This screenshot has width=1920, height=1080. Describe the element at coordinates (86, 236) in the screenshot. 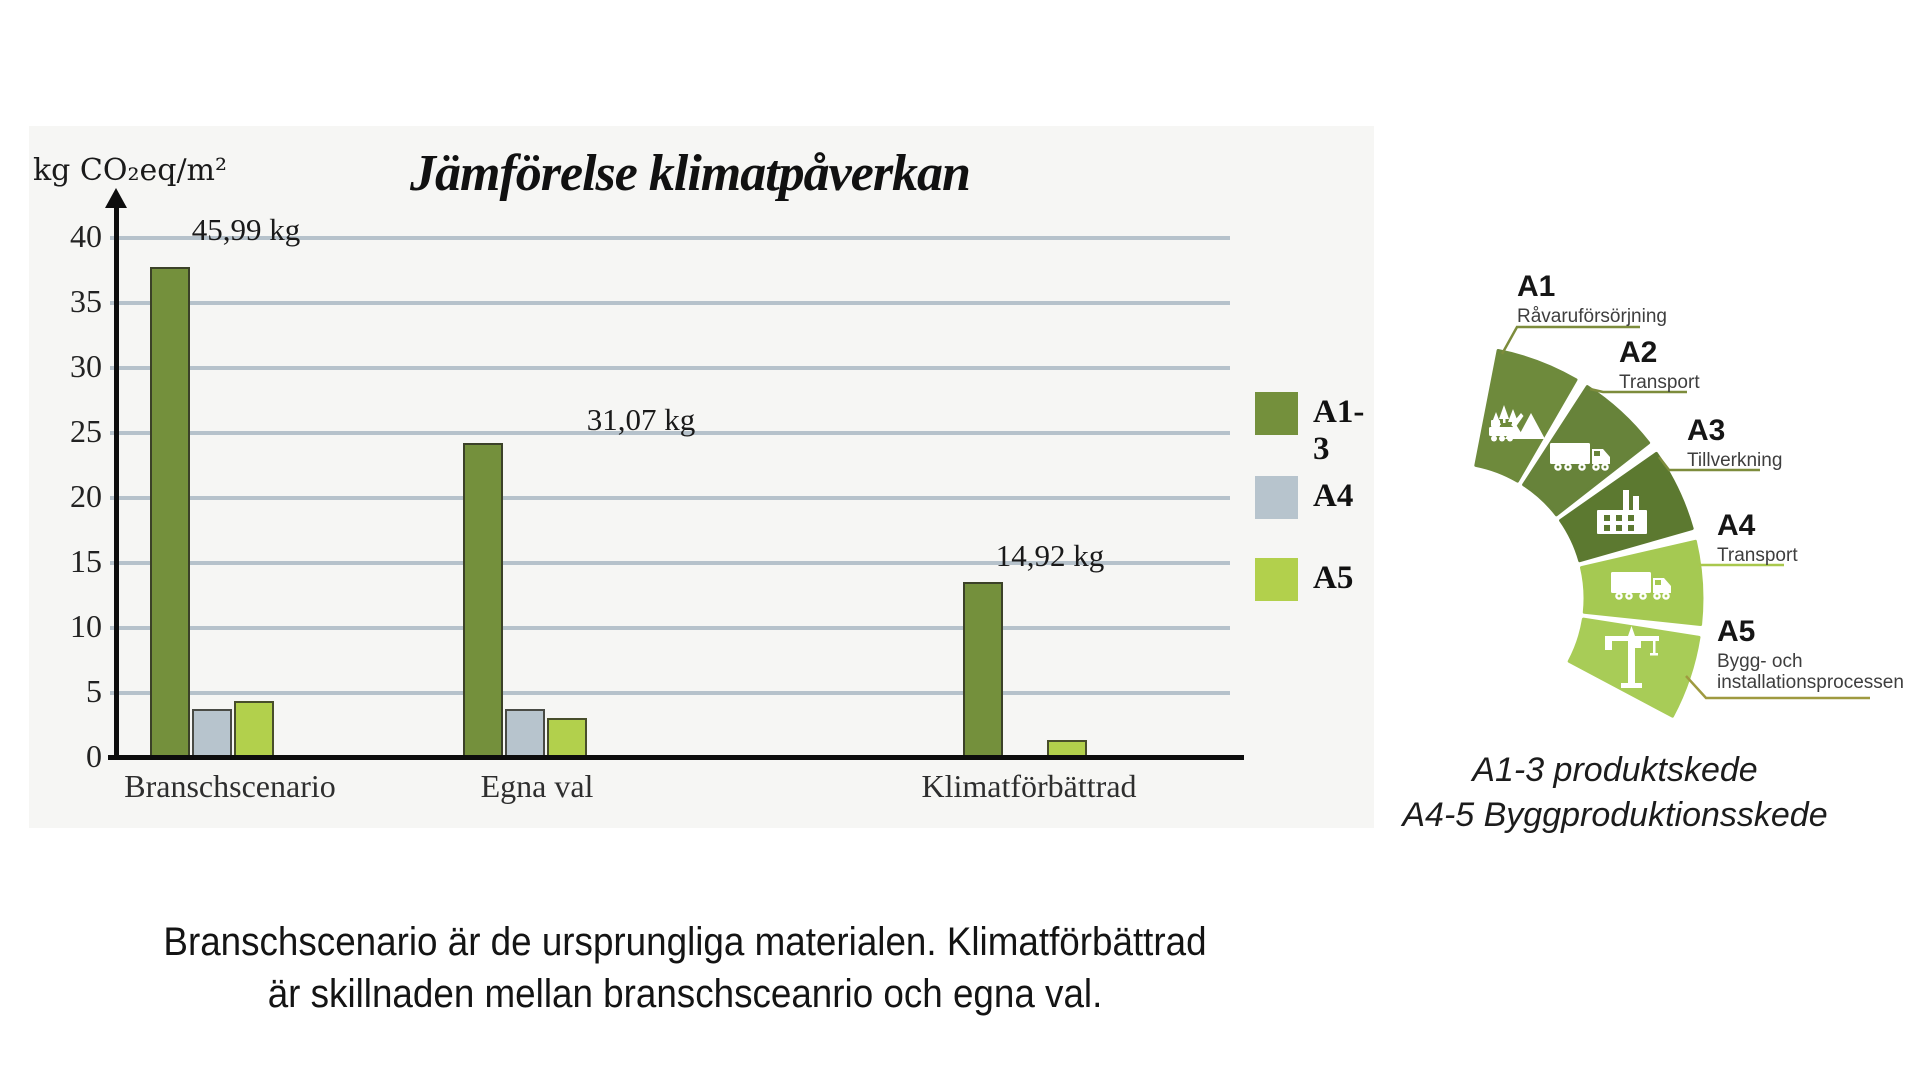

I see `y-tick-label-40: 40` at that location.